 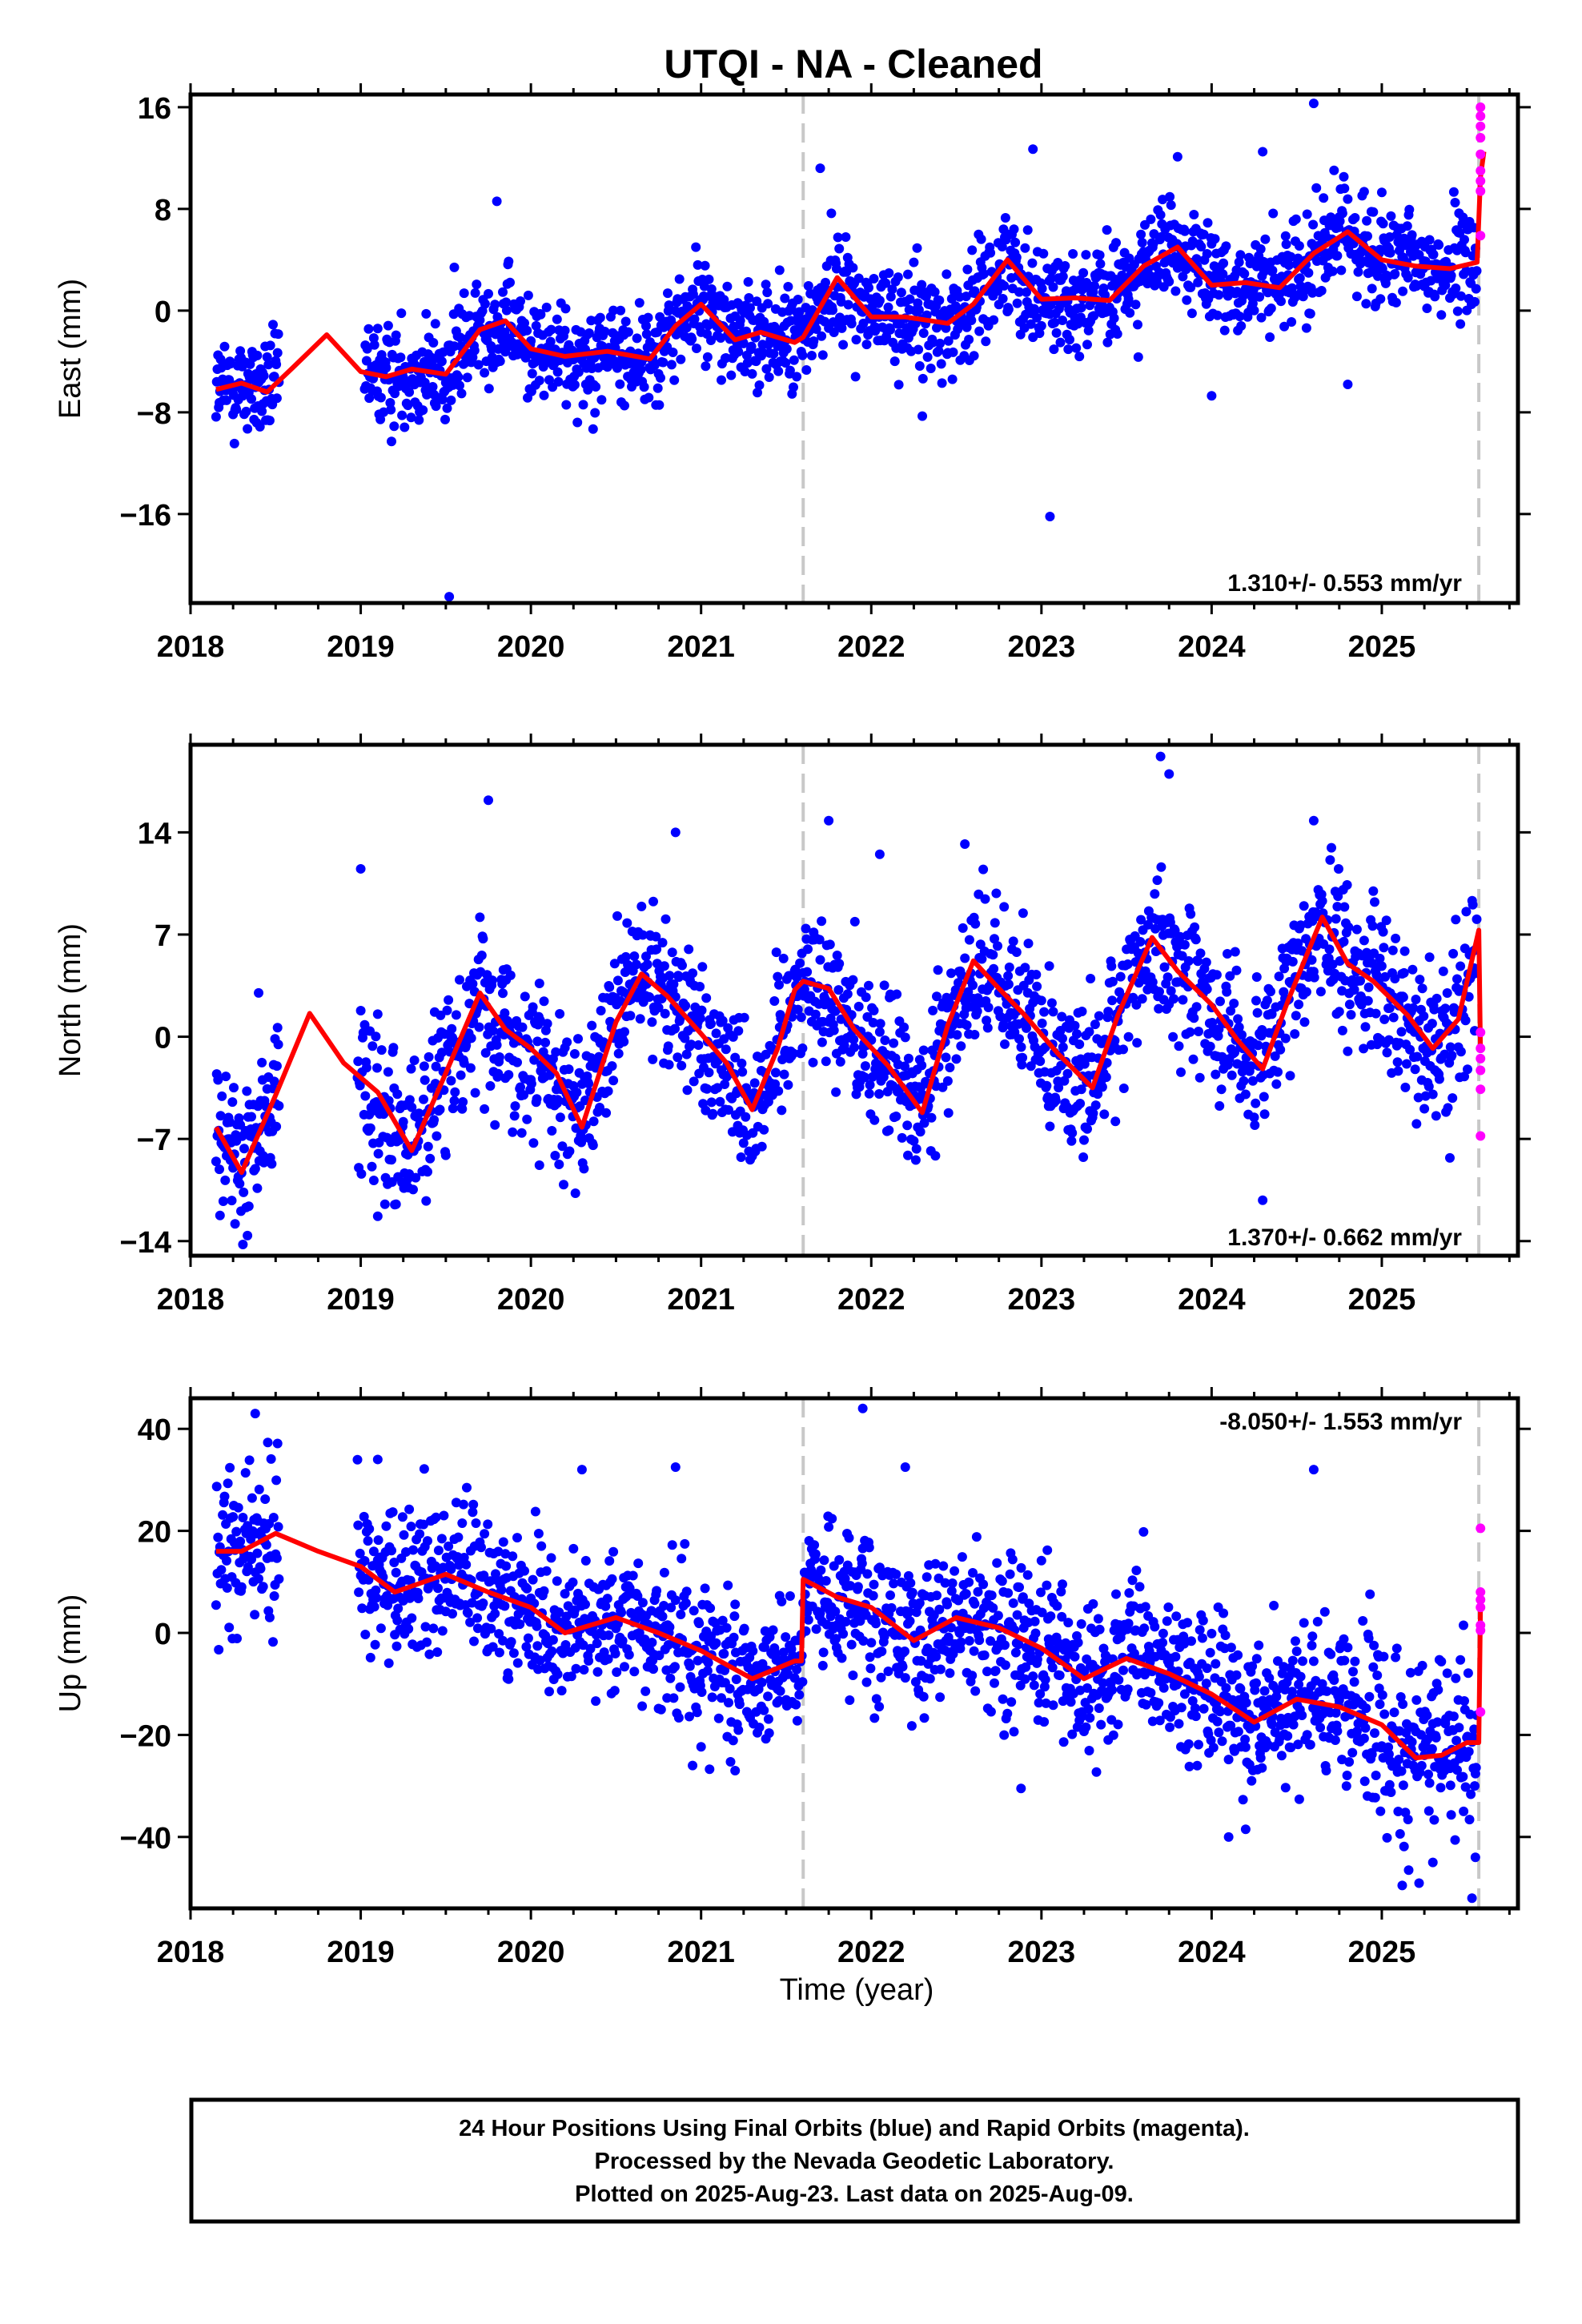 I want to click on x-tick-label: 2023, so click(x=1042, y=1300).